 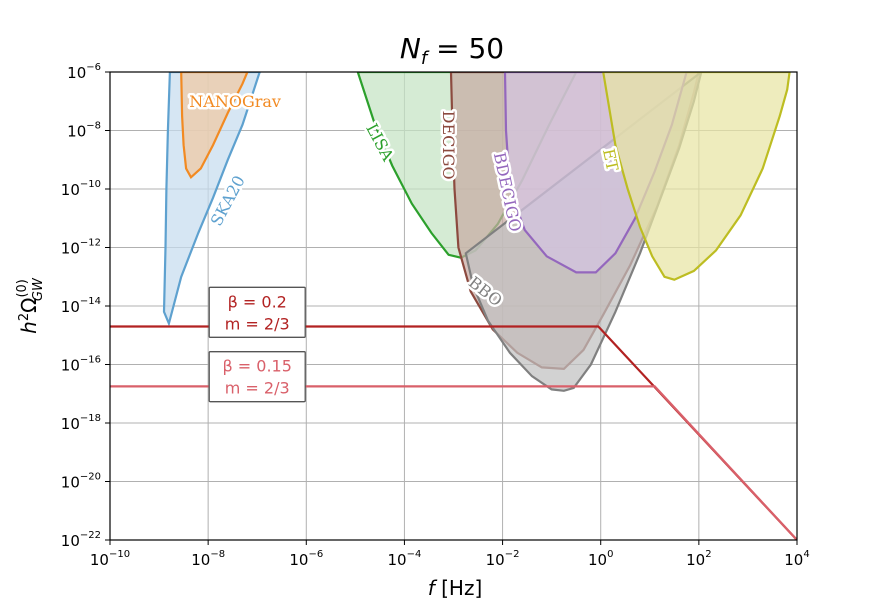 What do you see at coordinates (306, 559) in the screenshot?
I see `x-tick-label: 10⁻⁶` at bounding box center [306, 559].